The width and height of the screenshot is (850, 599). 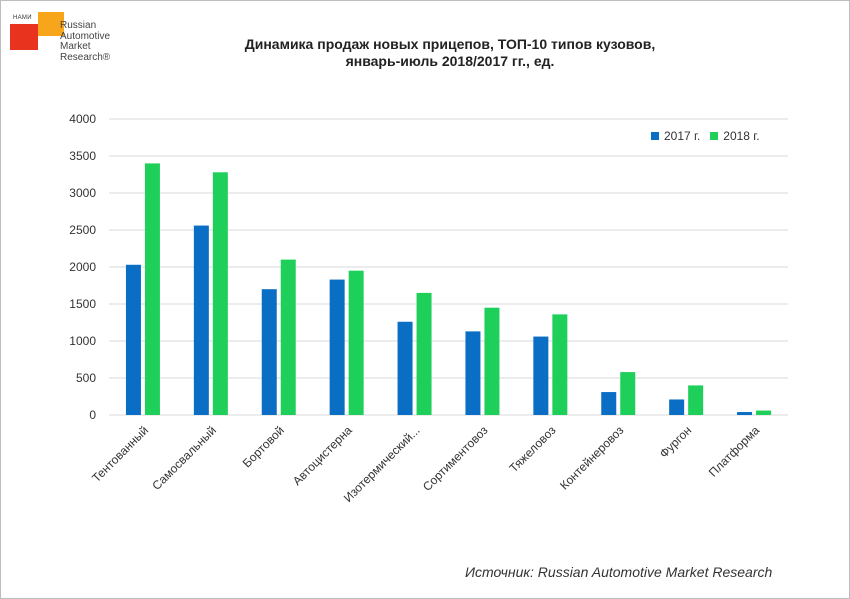 What do you see at coordinates (455, 458) in the screenshot?
I see `x-tick-label: Сортиментовоз` at bounding box center [455, 458].